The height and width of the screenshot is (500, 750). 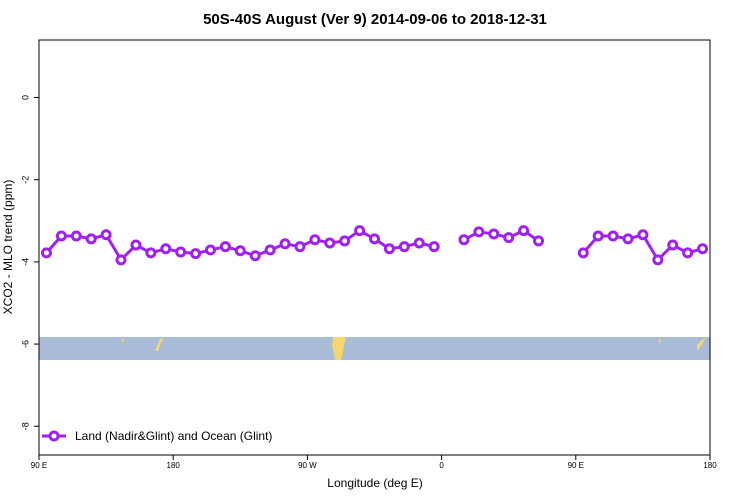 What do you see at coordinates (8, 247) in the screenshot?
I see `y-axis-label: XCO2 - MLO trend (ppm)` at bounding box center [8, 247].